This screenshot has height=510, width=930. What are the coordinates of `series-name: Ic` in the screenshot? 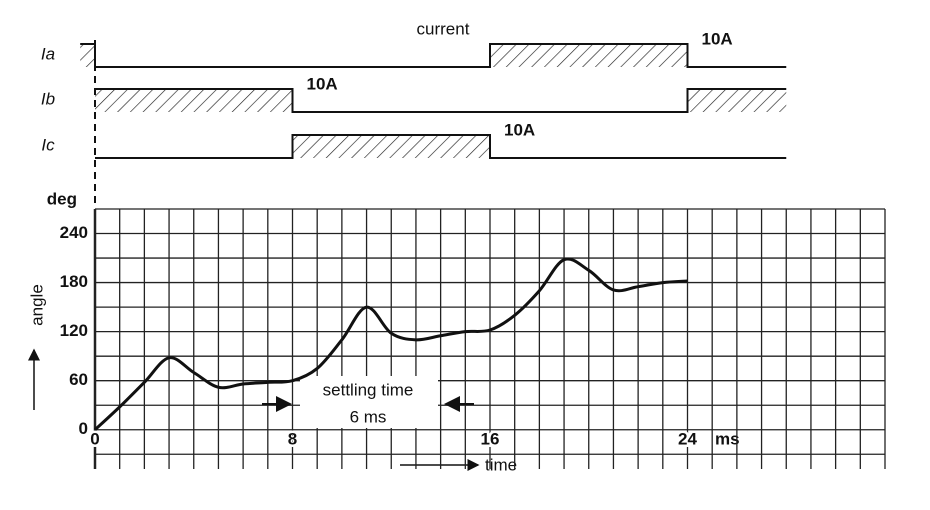 It's located at (48, 144).